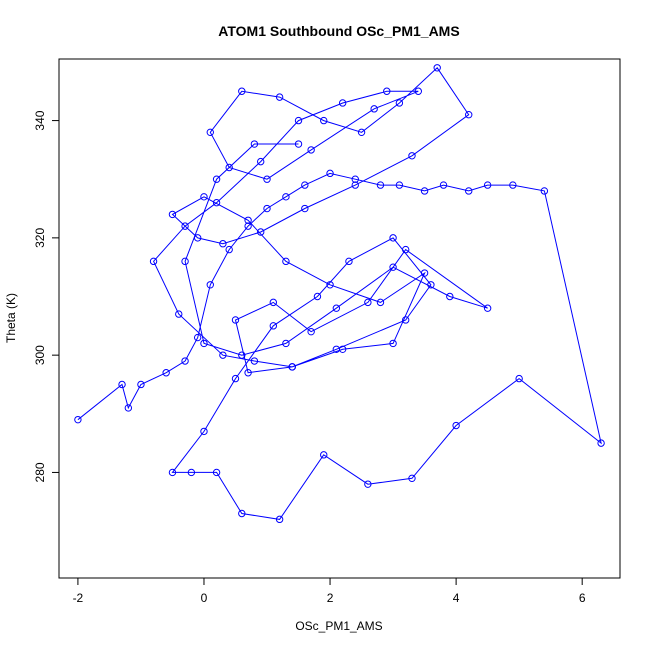 The image size is (650, 650). What do you see at coordinates (204, 598) in the screenshot?
I see `x-tick-label-1: 0` at bounding box center [204, 598].